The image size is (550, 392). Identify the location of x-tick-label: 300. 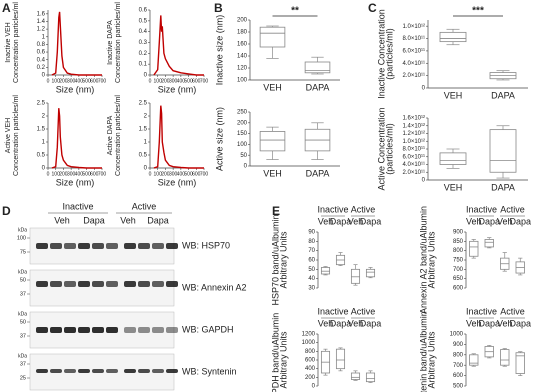
(173, 174).